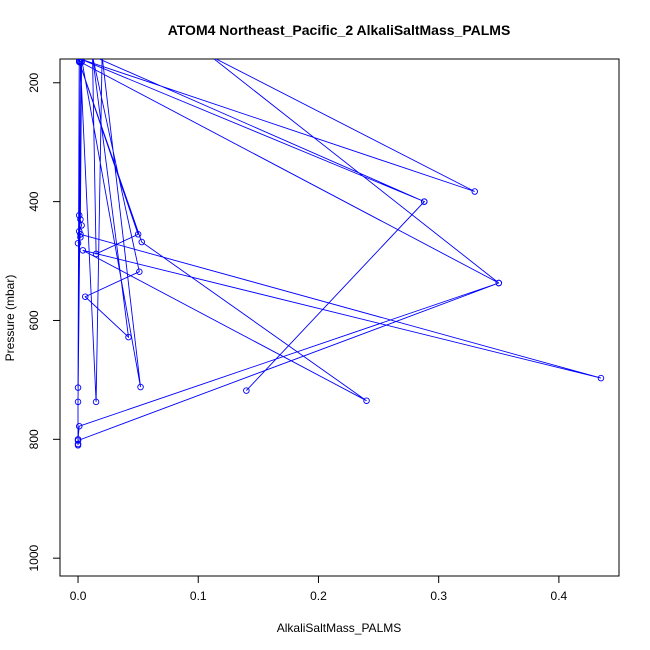 This screenshot has width=650, height=650. What do you see at coordinates (198, 596) in the screenshot?
I see `x-tick-label: 0.1` at bounding box center [198, 596].